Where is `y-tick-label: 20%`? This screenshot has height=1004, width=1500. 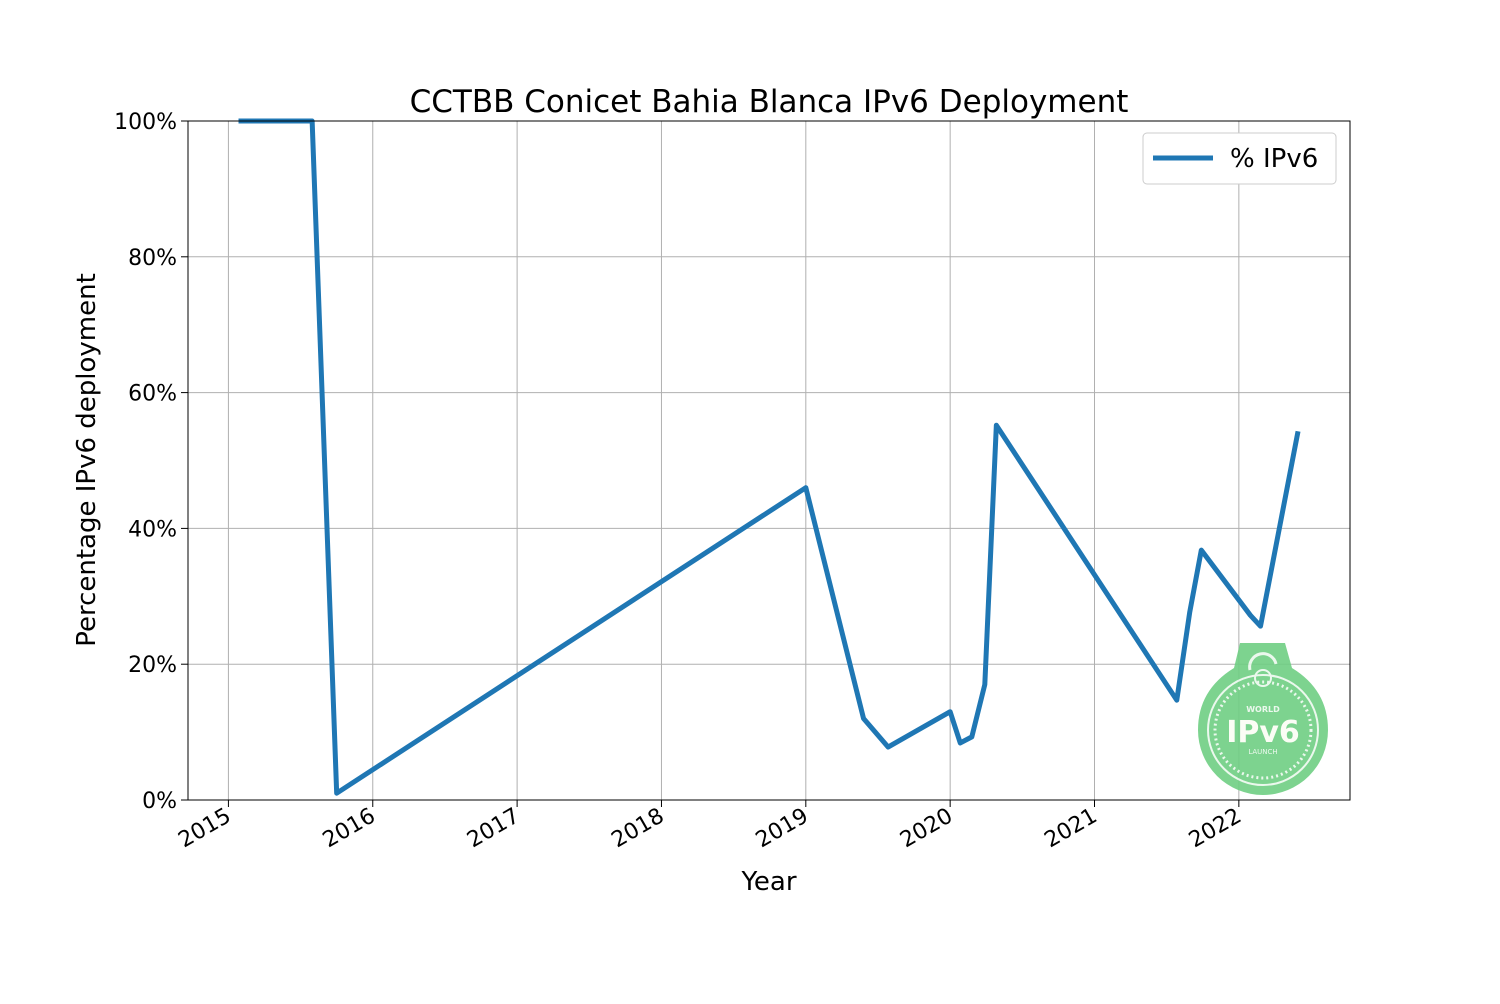
y-tick-label: 20% is located at coordinates (152, 665).